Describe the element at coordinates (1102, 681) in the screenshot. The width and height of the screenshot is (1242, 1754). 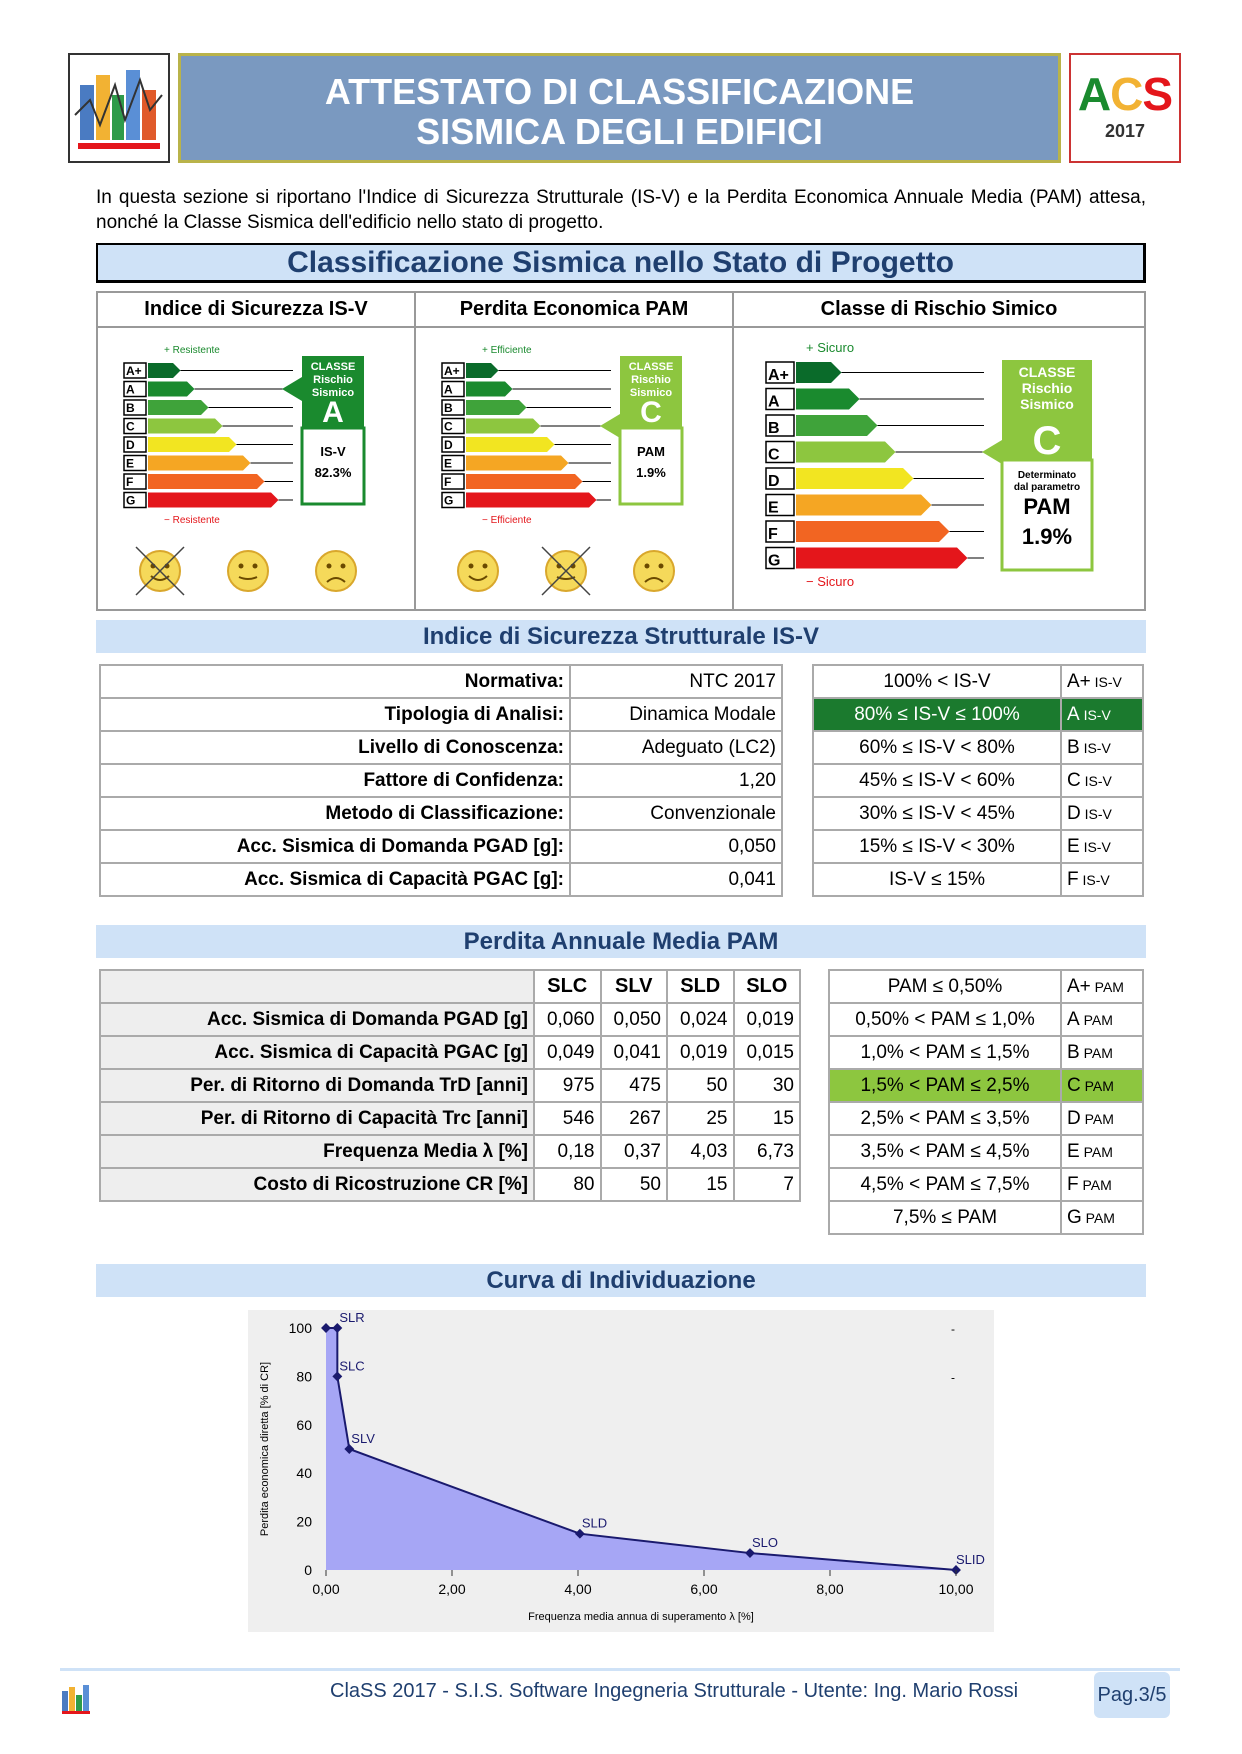
I see `class-label: A+ IS-V` at that location.